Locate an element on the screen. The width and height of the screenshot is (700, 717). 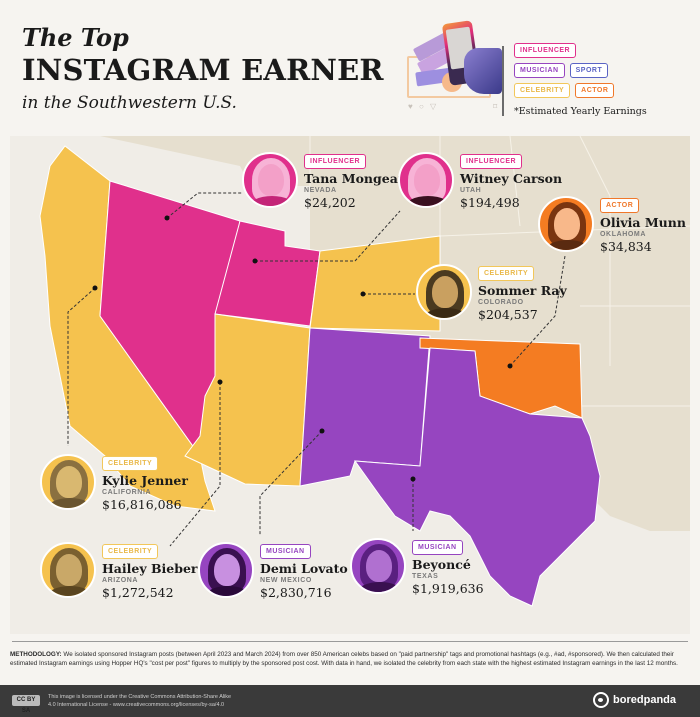
category-badge: ACTOR is located at coordinates (620, 205).